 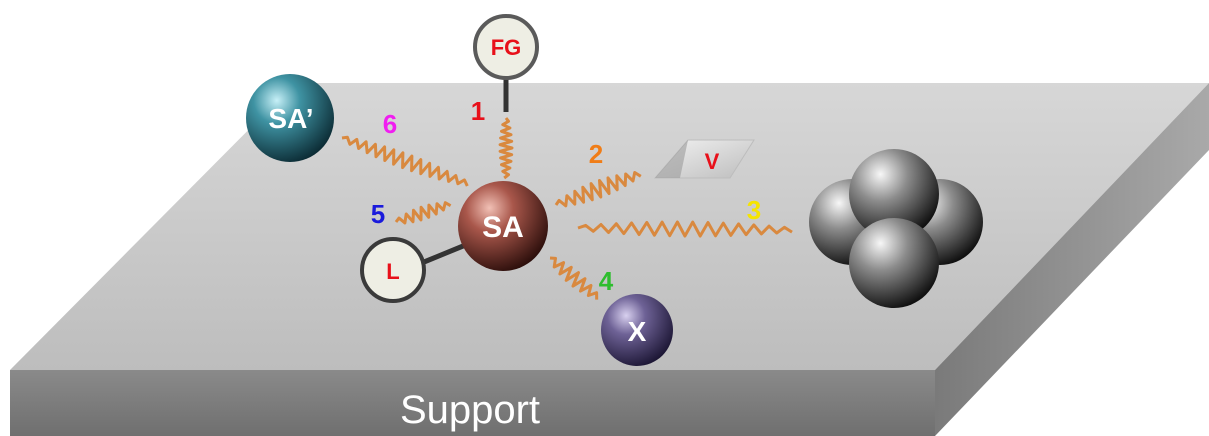 I want to click on single-atom: SA, so click(x=503, y=226).